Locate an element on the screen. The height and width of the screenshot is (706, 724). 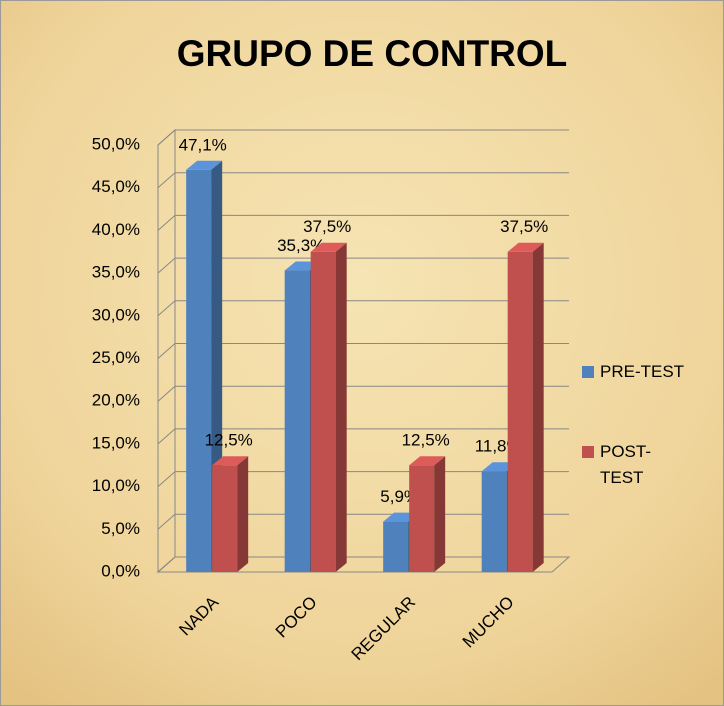
y-tick-label: 10,0% is located at coordinates (116, 485).